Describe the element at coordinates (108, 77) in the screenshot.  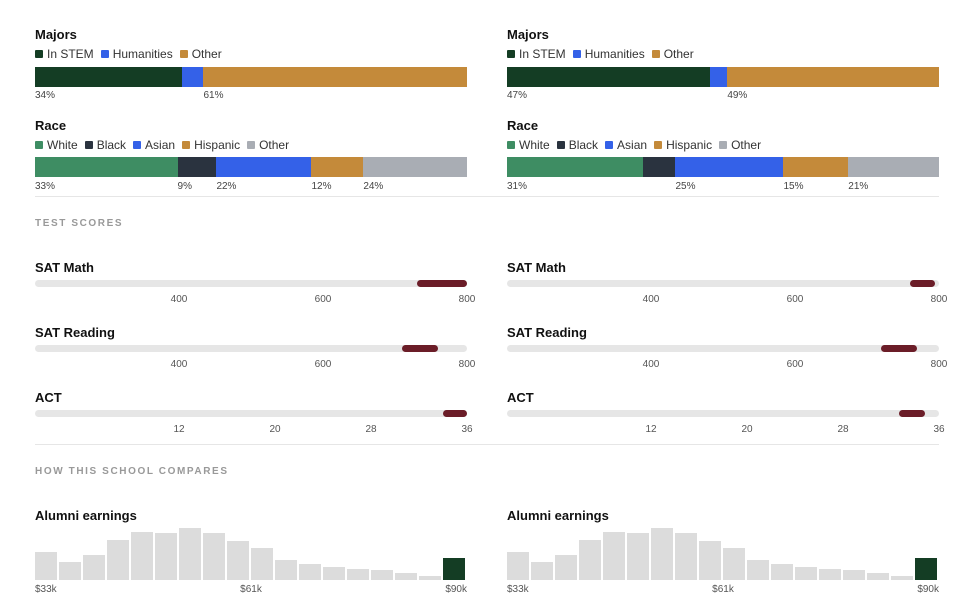
I see `majors-segment-stem` at that location.